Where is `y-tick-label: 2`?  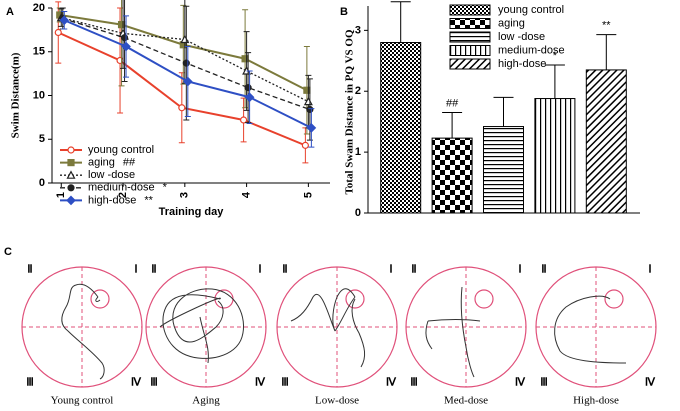 y-tick-label: 2 is located at coordinates (358, 91).